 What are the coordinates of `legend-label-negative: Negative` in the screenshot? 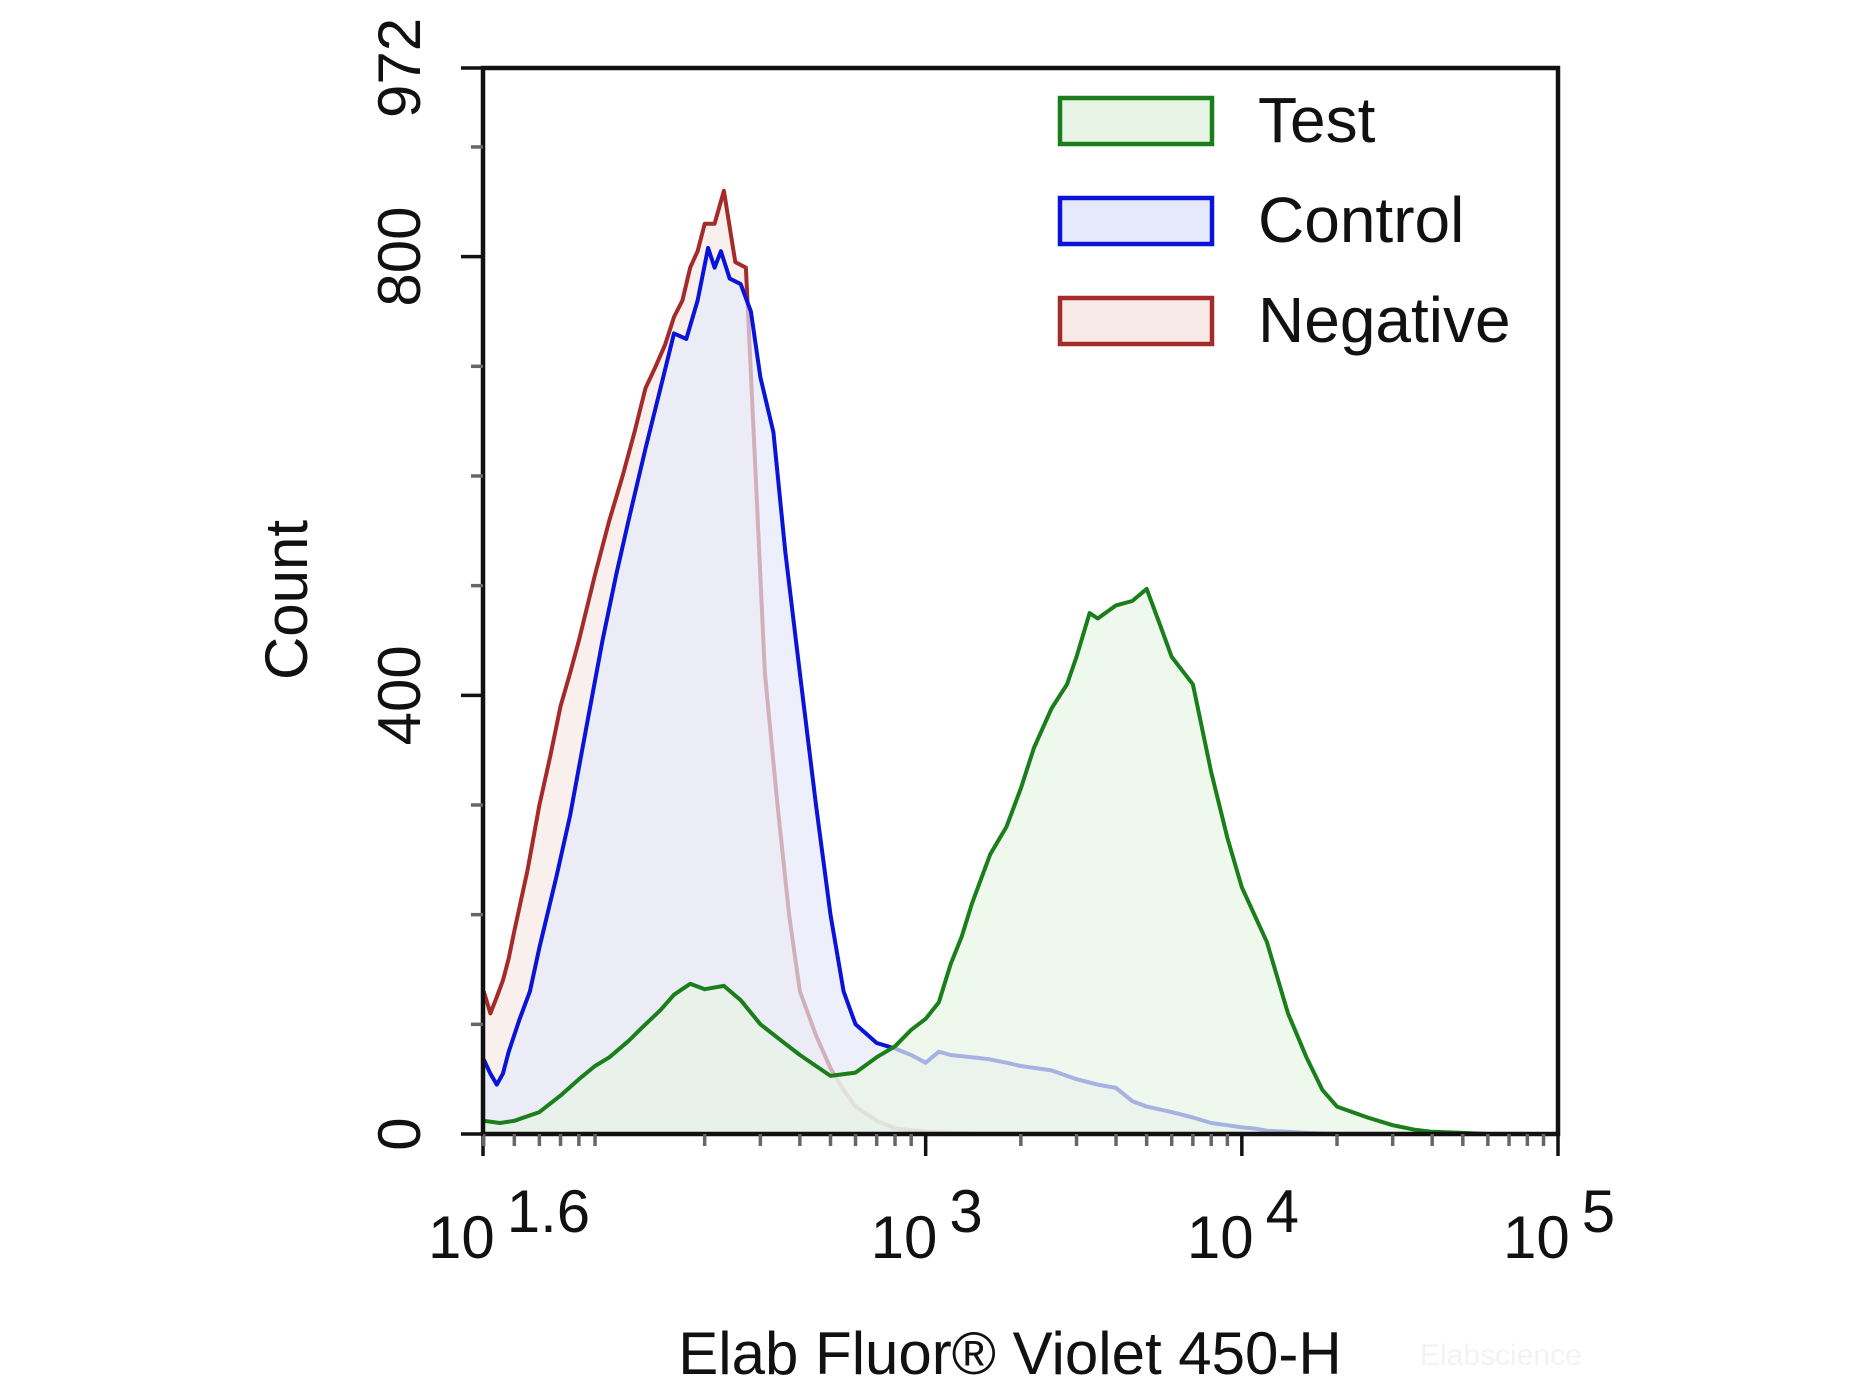 It's located at (1384, 320).